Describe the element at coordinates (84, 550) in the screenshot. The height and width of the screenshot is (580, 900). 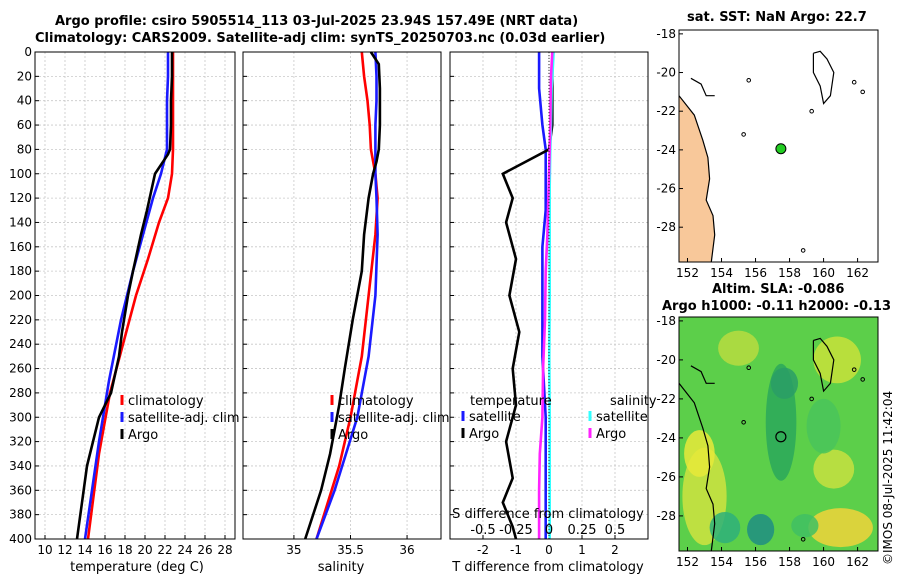
I see `temperature-xtick-label: 14` at that location.